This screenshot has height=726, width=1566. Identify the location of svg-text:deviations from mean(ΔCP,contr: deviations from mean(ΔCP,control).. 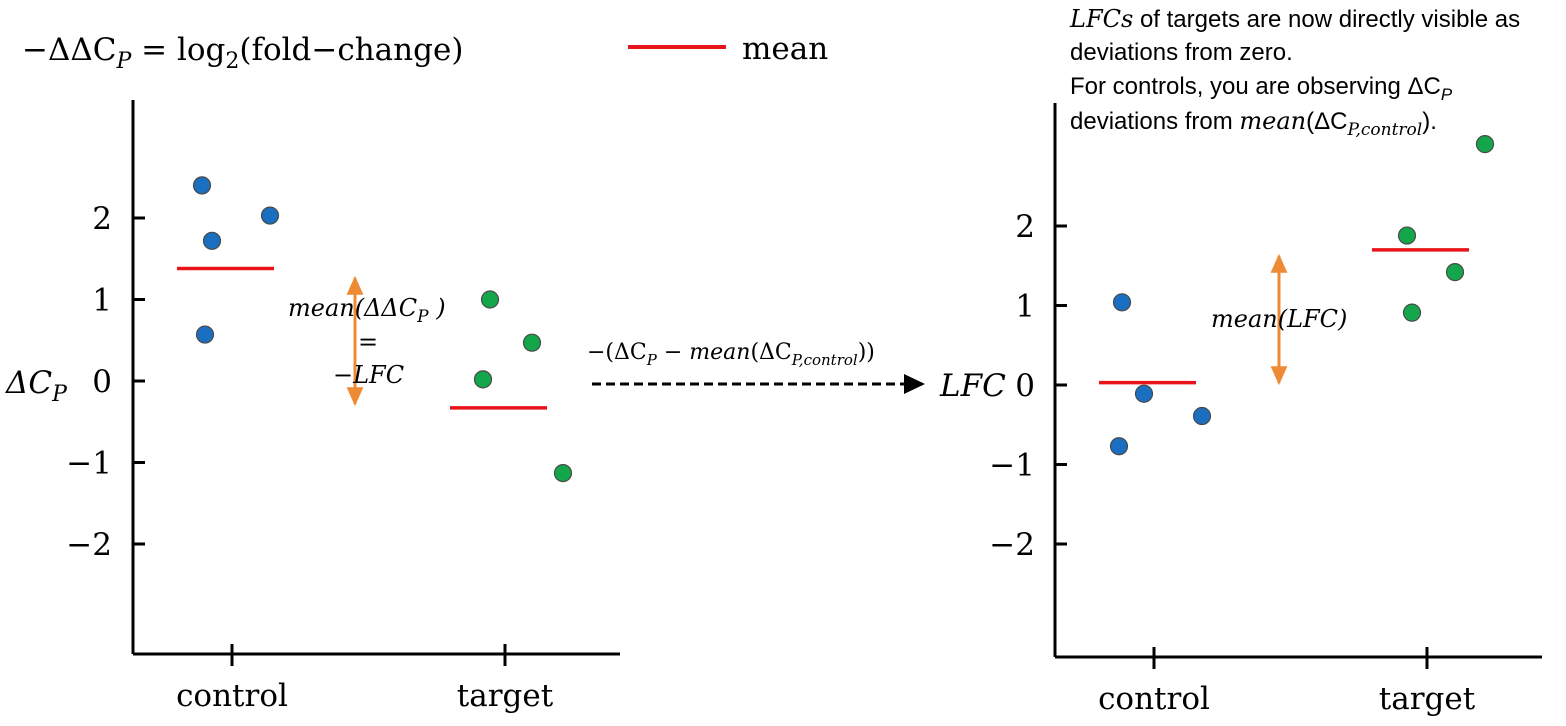
(1253, 123).